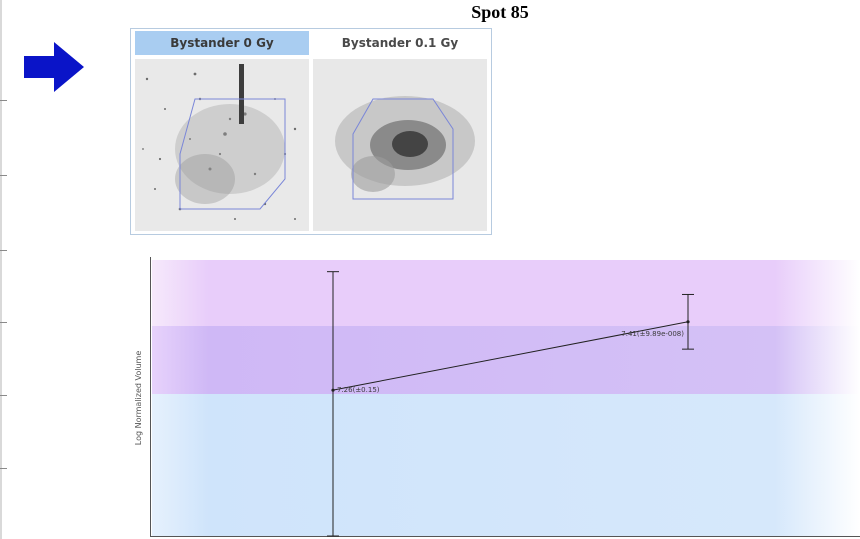 This screenshot has height=539, width=860. I want to click on data-label-1: 7.41(±9.89e-008), so click(652, 334).